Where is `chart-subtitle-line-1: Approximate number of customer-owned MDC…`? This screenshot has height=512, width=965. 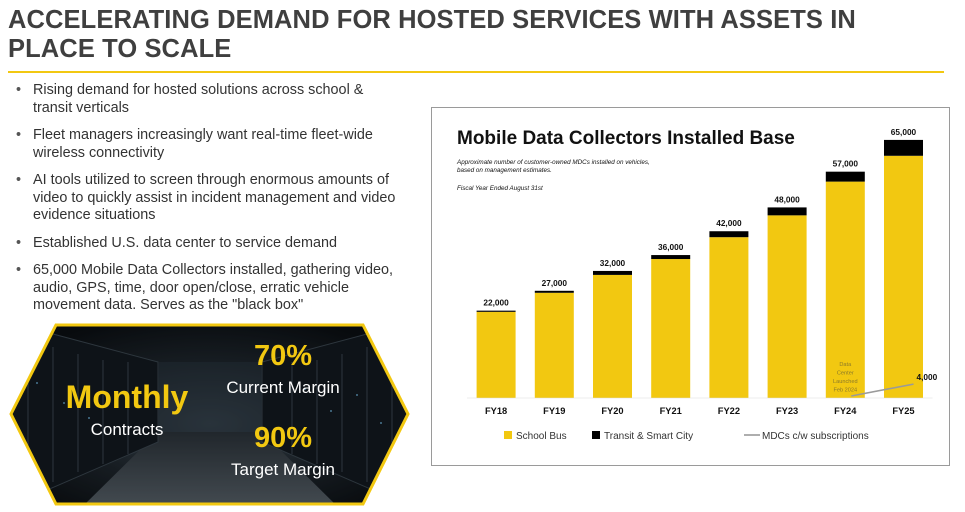
chart-subtitle-line-1: Approximate number of customer-owned MDC… is located at coordinates (553, 162).